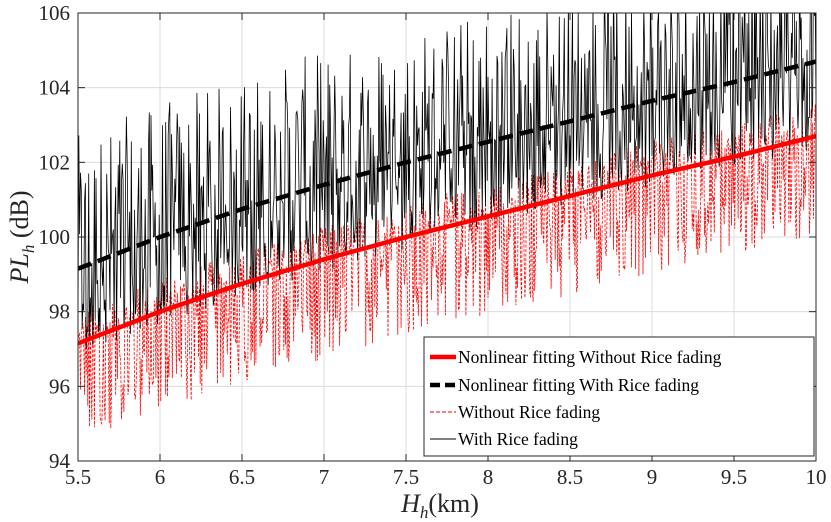  What do you see at coordinates (453, 503) in the screenshot?
I see `x-axis-label-unit: (km)` at bounding box center [453, 503].